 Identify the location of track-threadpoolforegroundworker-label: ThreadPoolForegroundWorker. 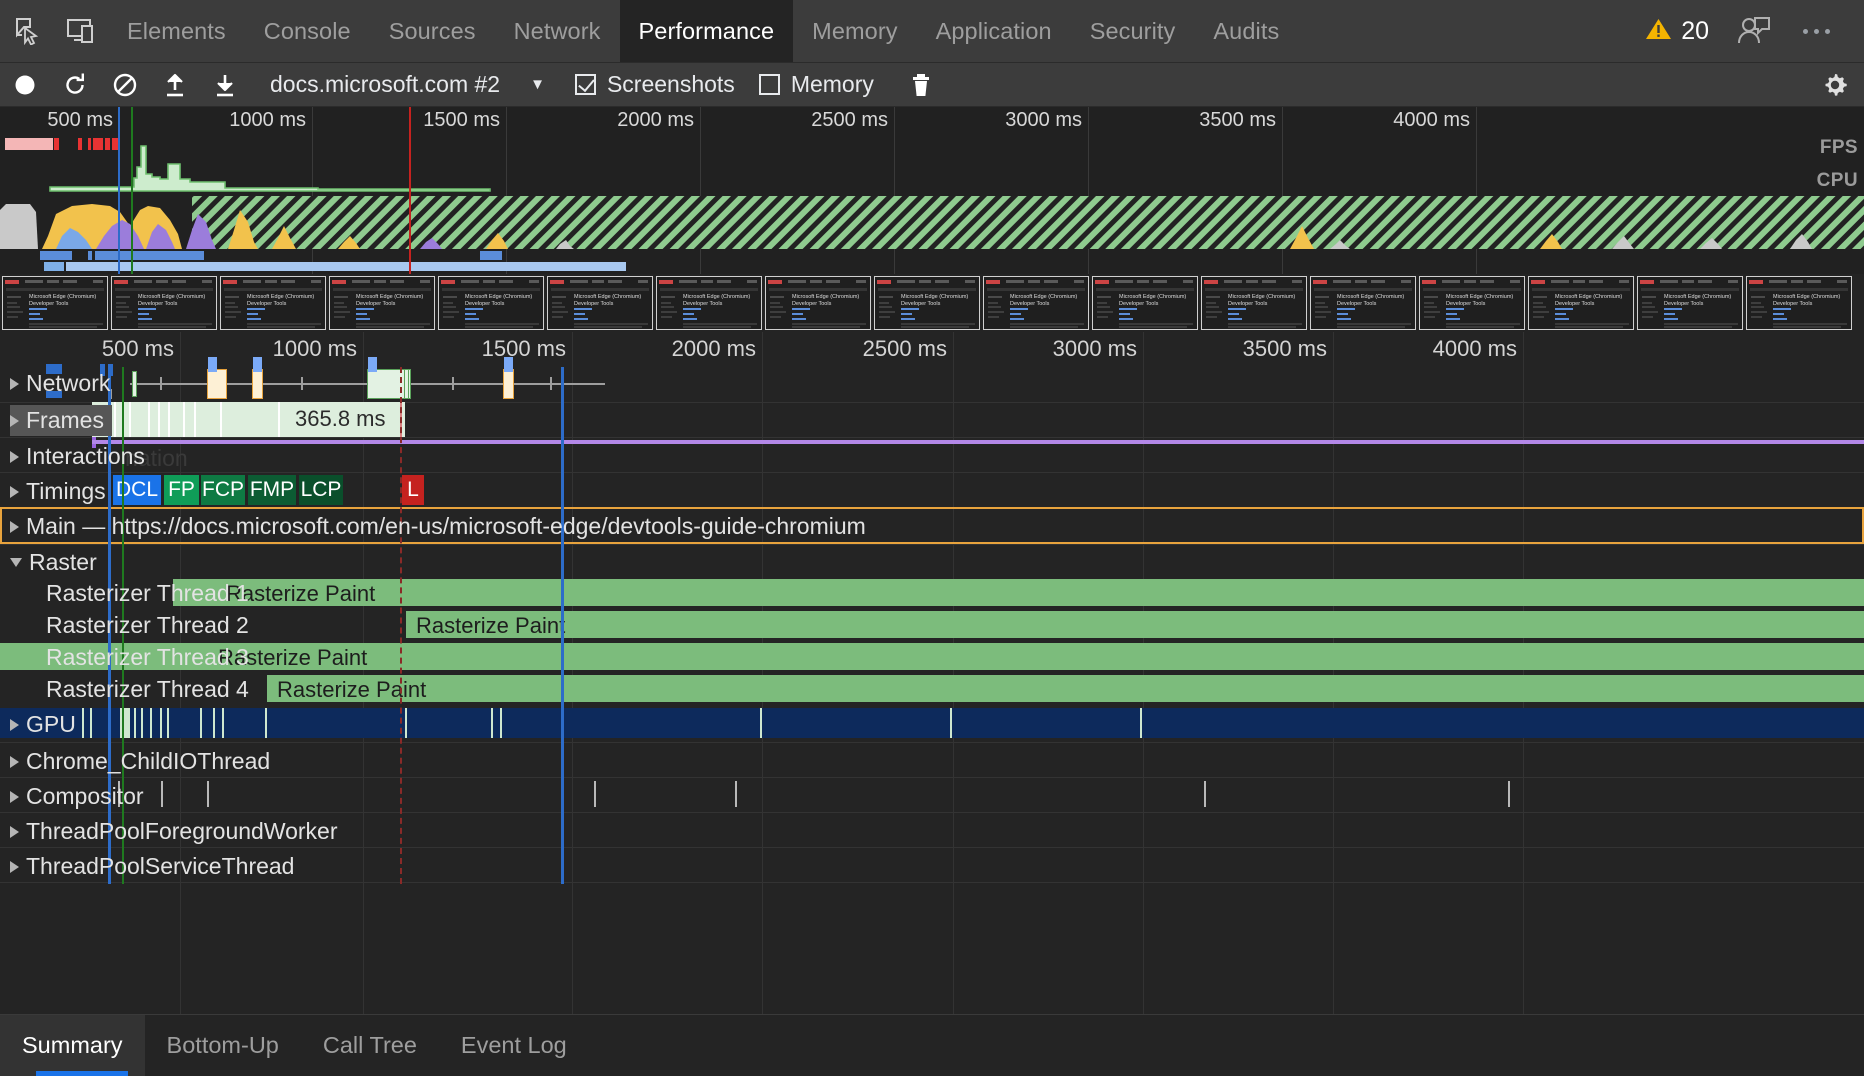
(174, 831).